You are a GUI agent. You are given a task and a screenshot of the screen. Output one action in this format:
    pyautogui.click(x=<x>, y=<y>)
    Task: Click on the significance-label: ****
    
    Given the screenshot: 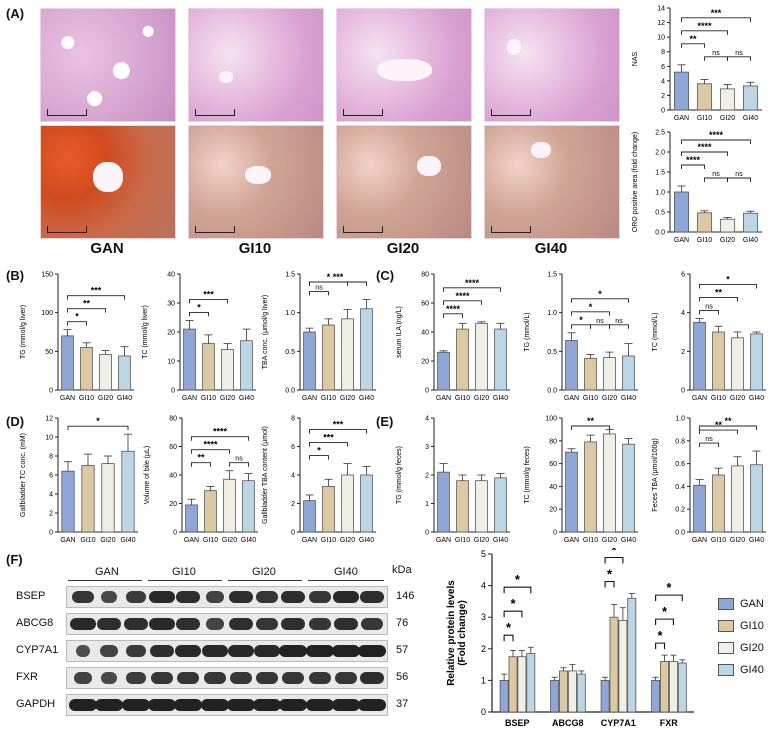 What is the action you would take?
    pyautogui.click(x=693, y=160)
    